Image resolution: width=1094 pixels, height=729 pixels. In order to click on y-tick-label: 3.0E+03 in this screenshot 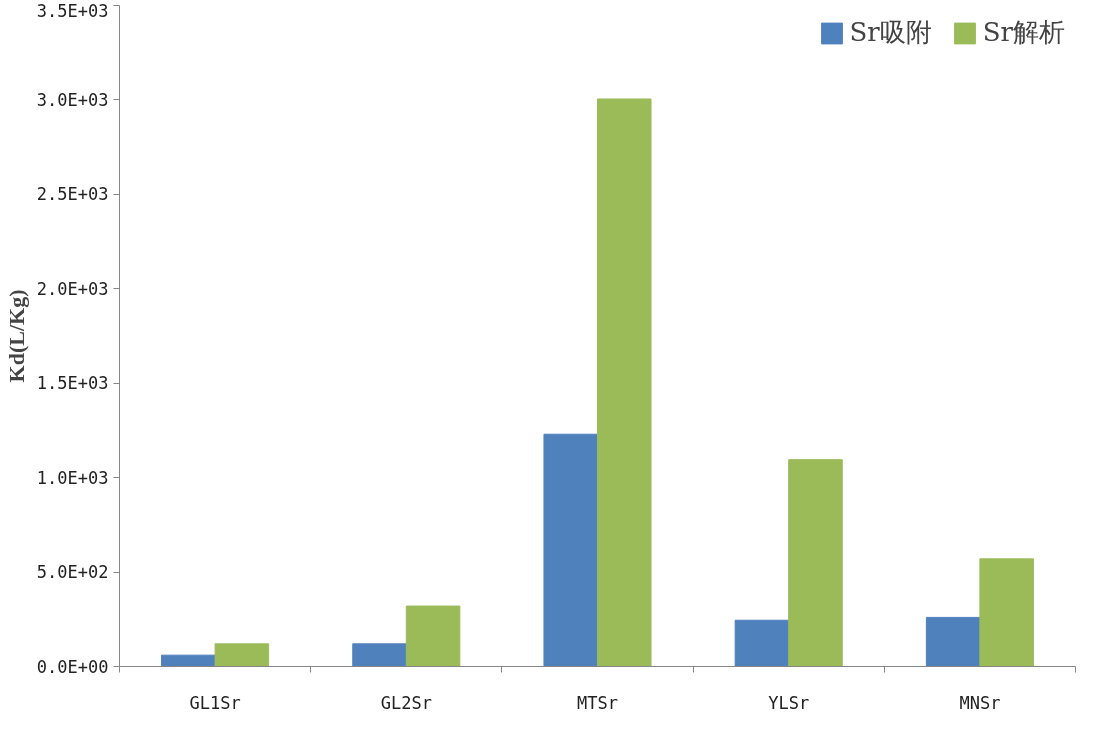, I will do `click(72, 99)`.